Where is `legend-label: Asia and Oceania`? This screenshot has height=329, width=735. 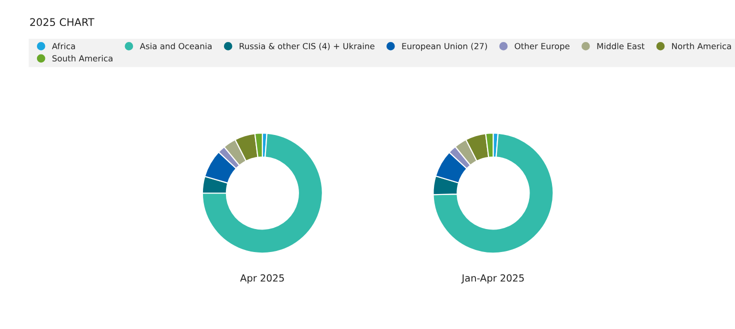 legend-label: Asia and Oceania is located at coordinates (176, 46).